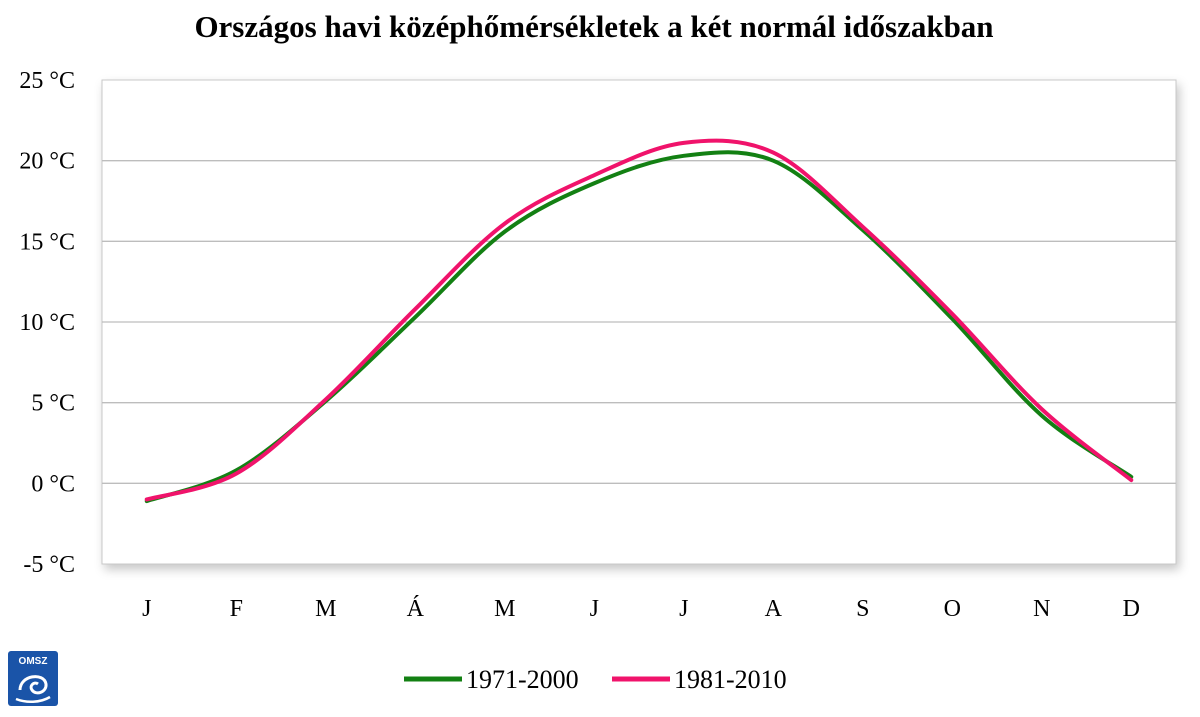 The image size is (1200, 717). Describe the element at coordinates (1041, 609) in the screenshot. I see `x-tick-label: N` at that location.